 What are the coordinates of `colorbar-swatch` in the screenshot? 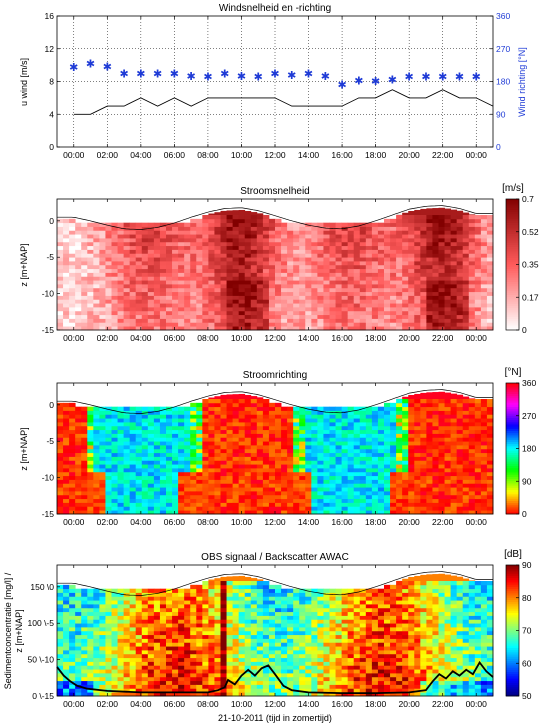 It's located at (512, 207).